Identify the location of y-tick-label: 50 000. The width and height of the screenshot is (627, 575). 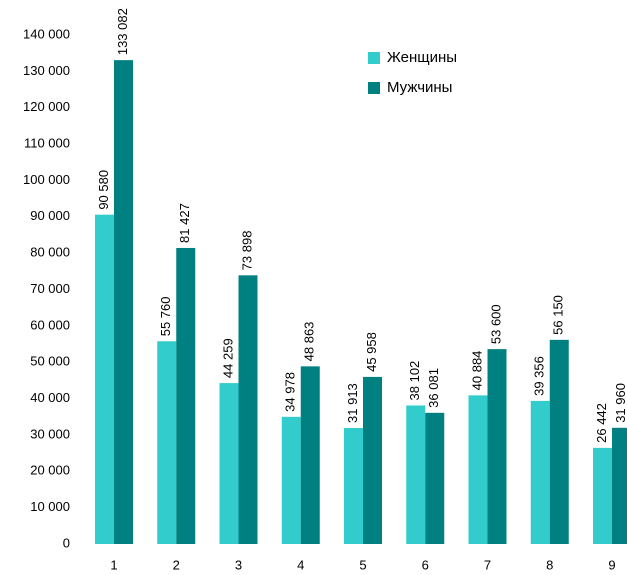
(50, 361).